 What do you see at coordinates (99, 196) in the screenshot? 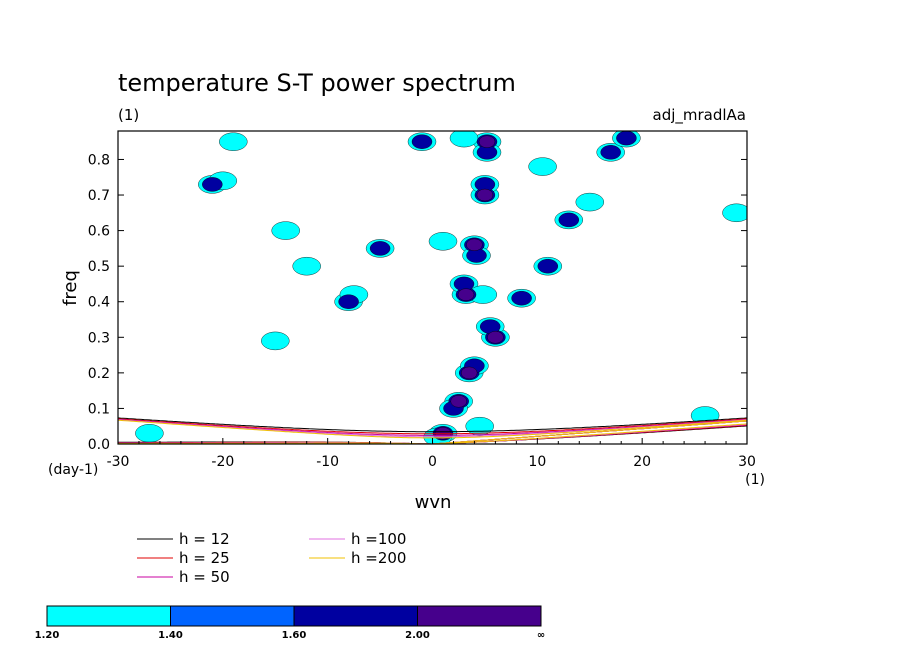
I see `y-tick-label: 0.7` at bounding box center [99, 196].